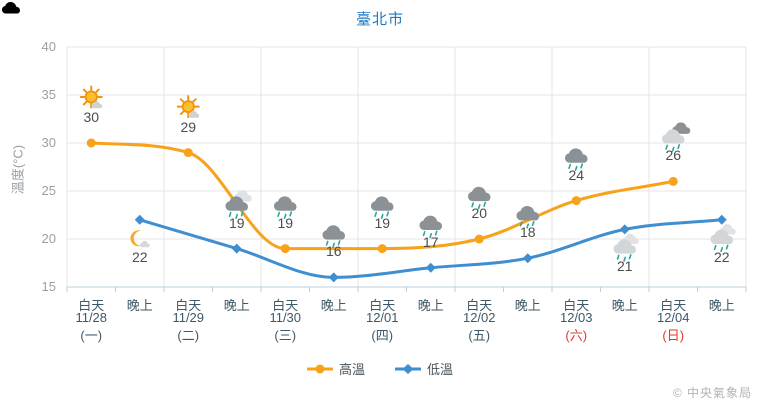 This screenshot has height=409, width=760. I want to click on xaxis-weekday-label: (五), so click(479, 335).